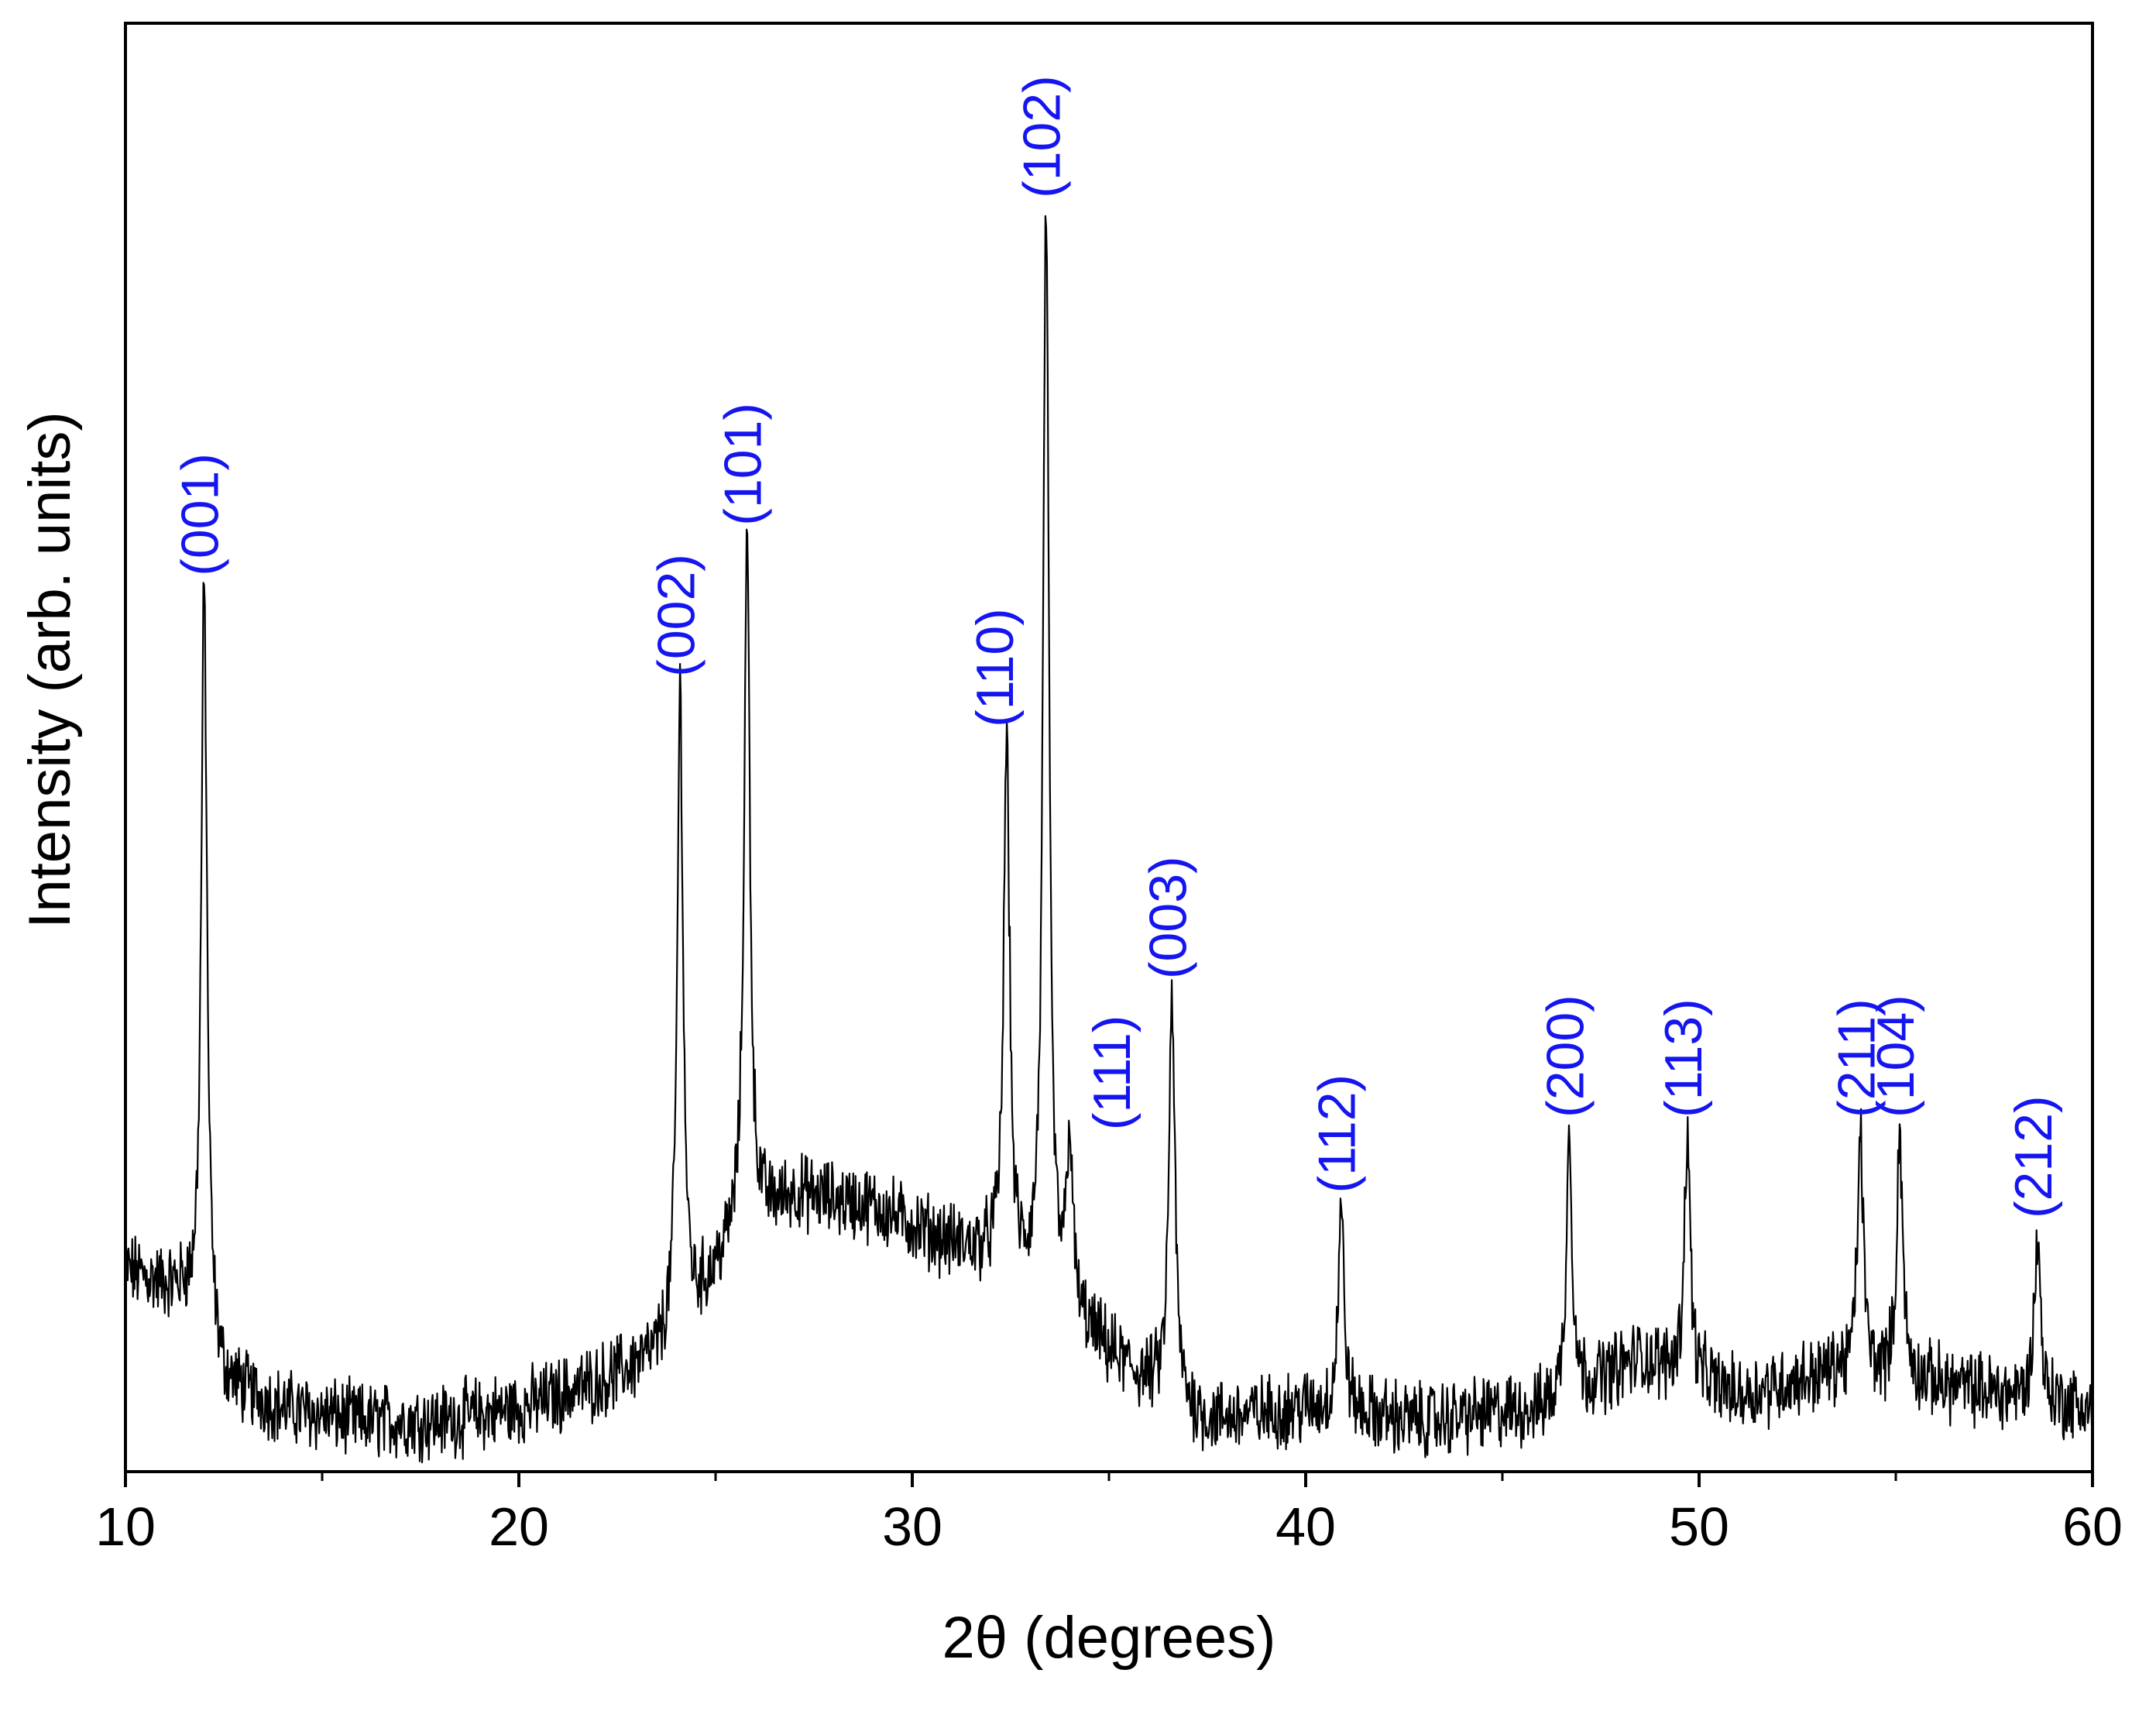 This screenshot has width=2156, height=1735. I want to click on peak-label: (102), so click(1043, 136).